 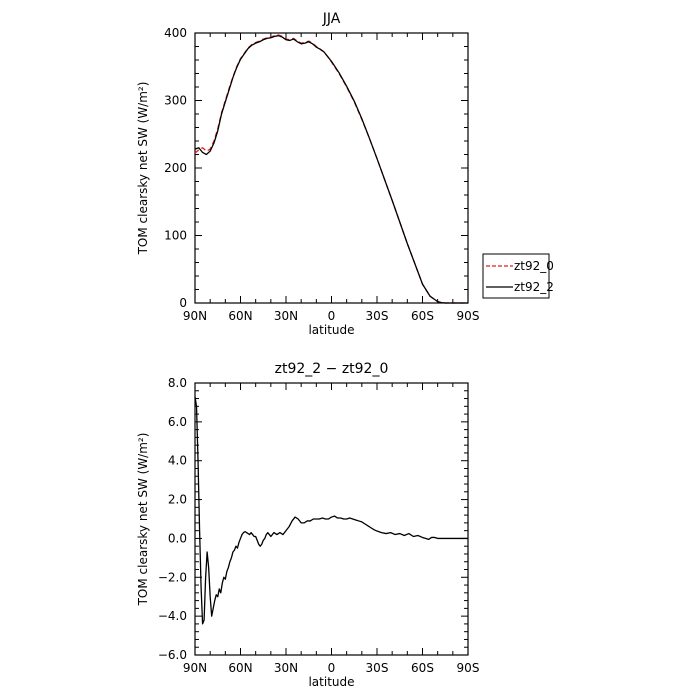 I want to click on series-line, so click(x=331, y=510).